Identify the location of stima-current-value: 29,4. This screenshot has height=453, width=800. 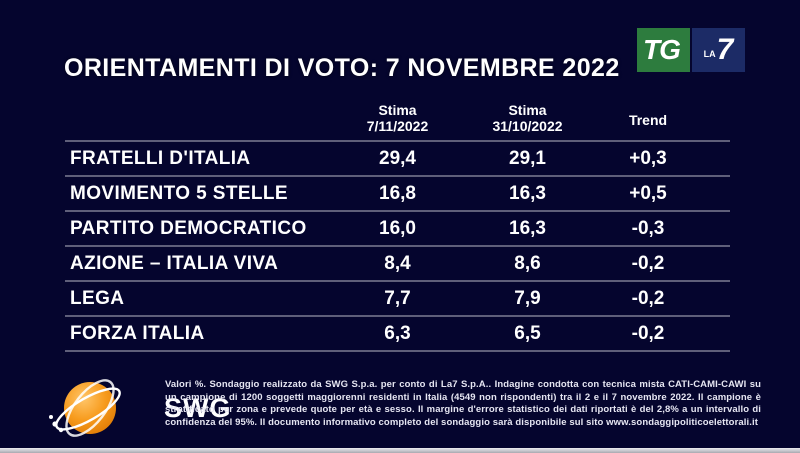
(397, 158).